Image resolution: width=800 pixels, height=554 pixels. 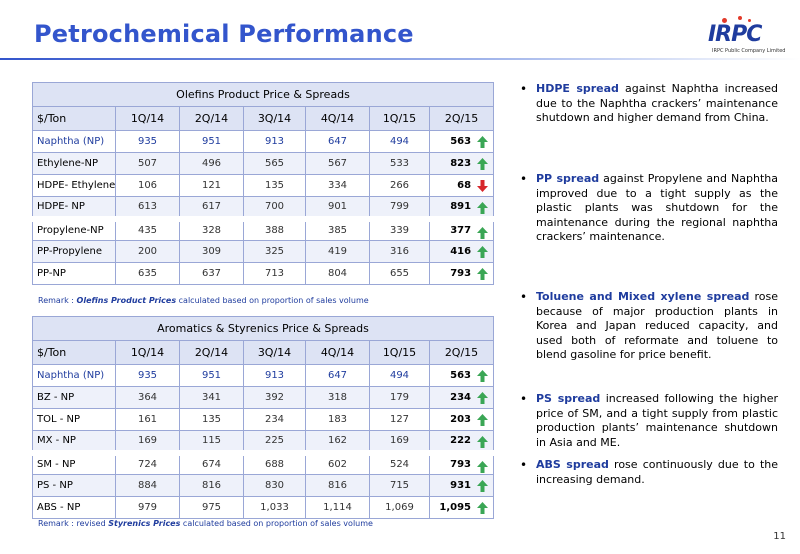 I want to click on cell-value: 377, so click(x=461, y=231).